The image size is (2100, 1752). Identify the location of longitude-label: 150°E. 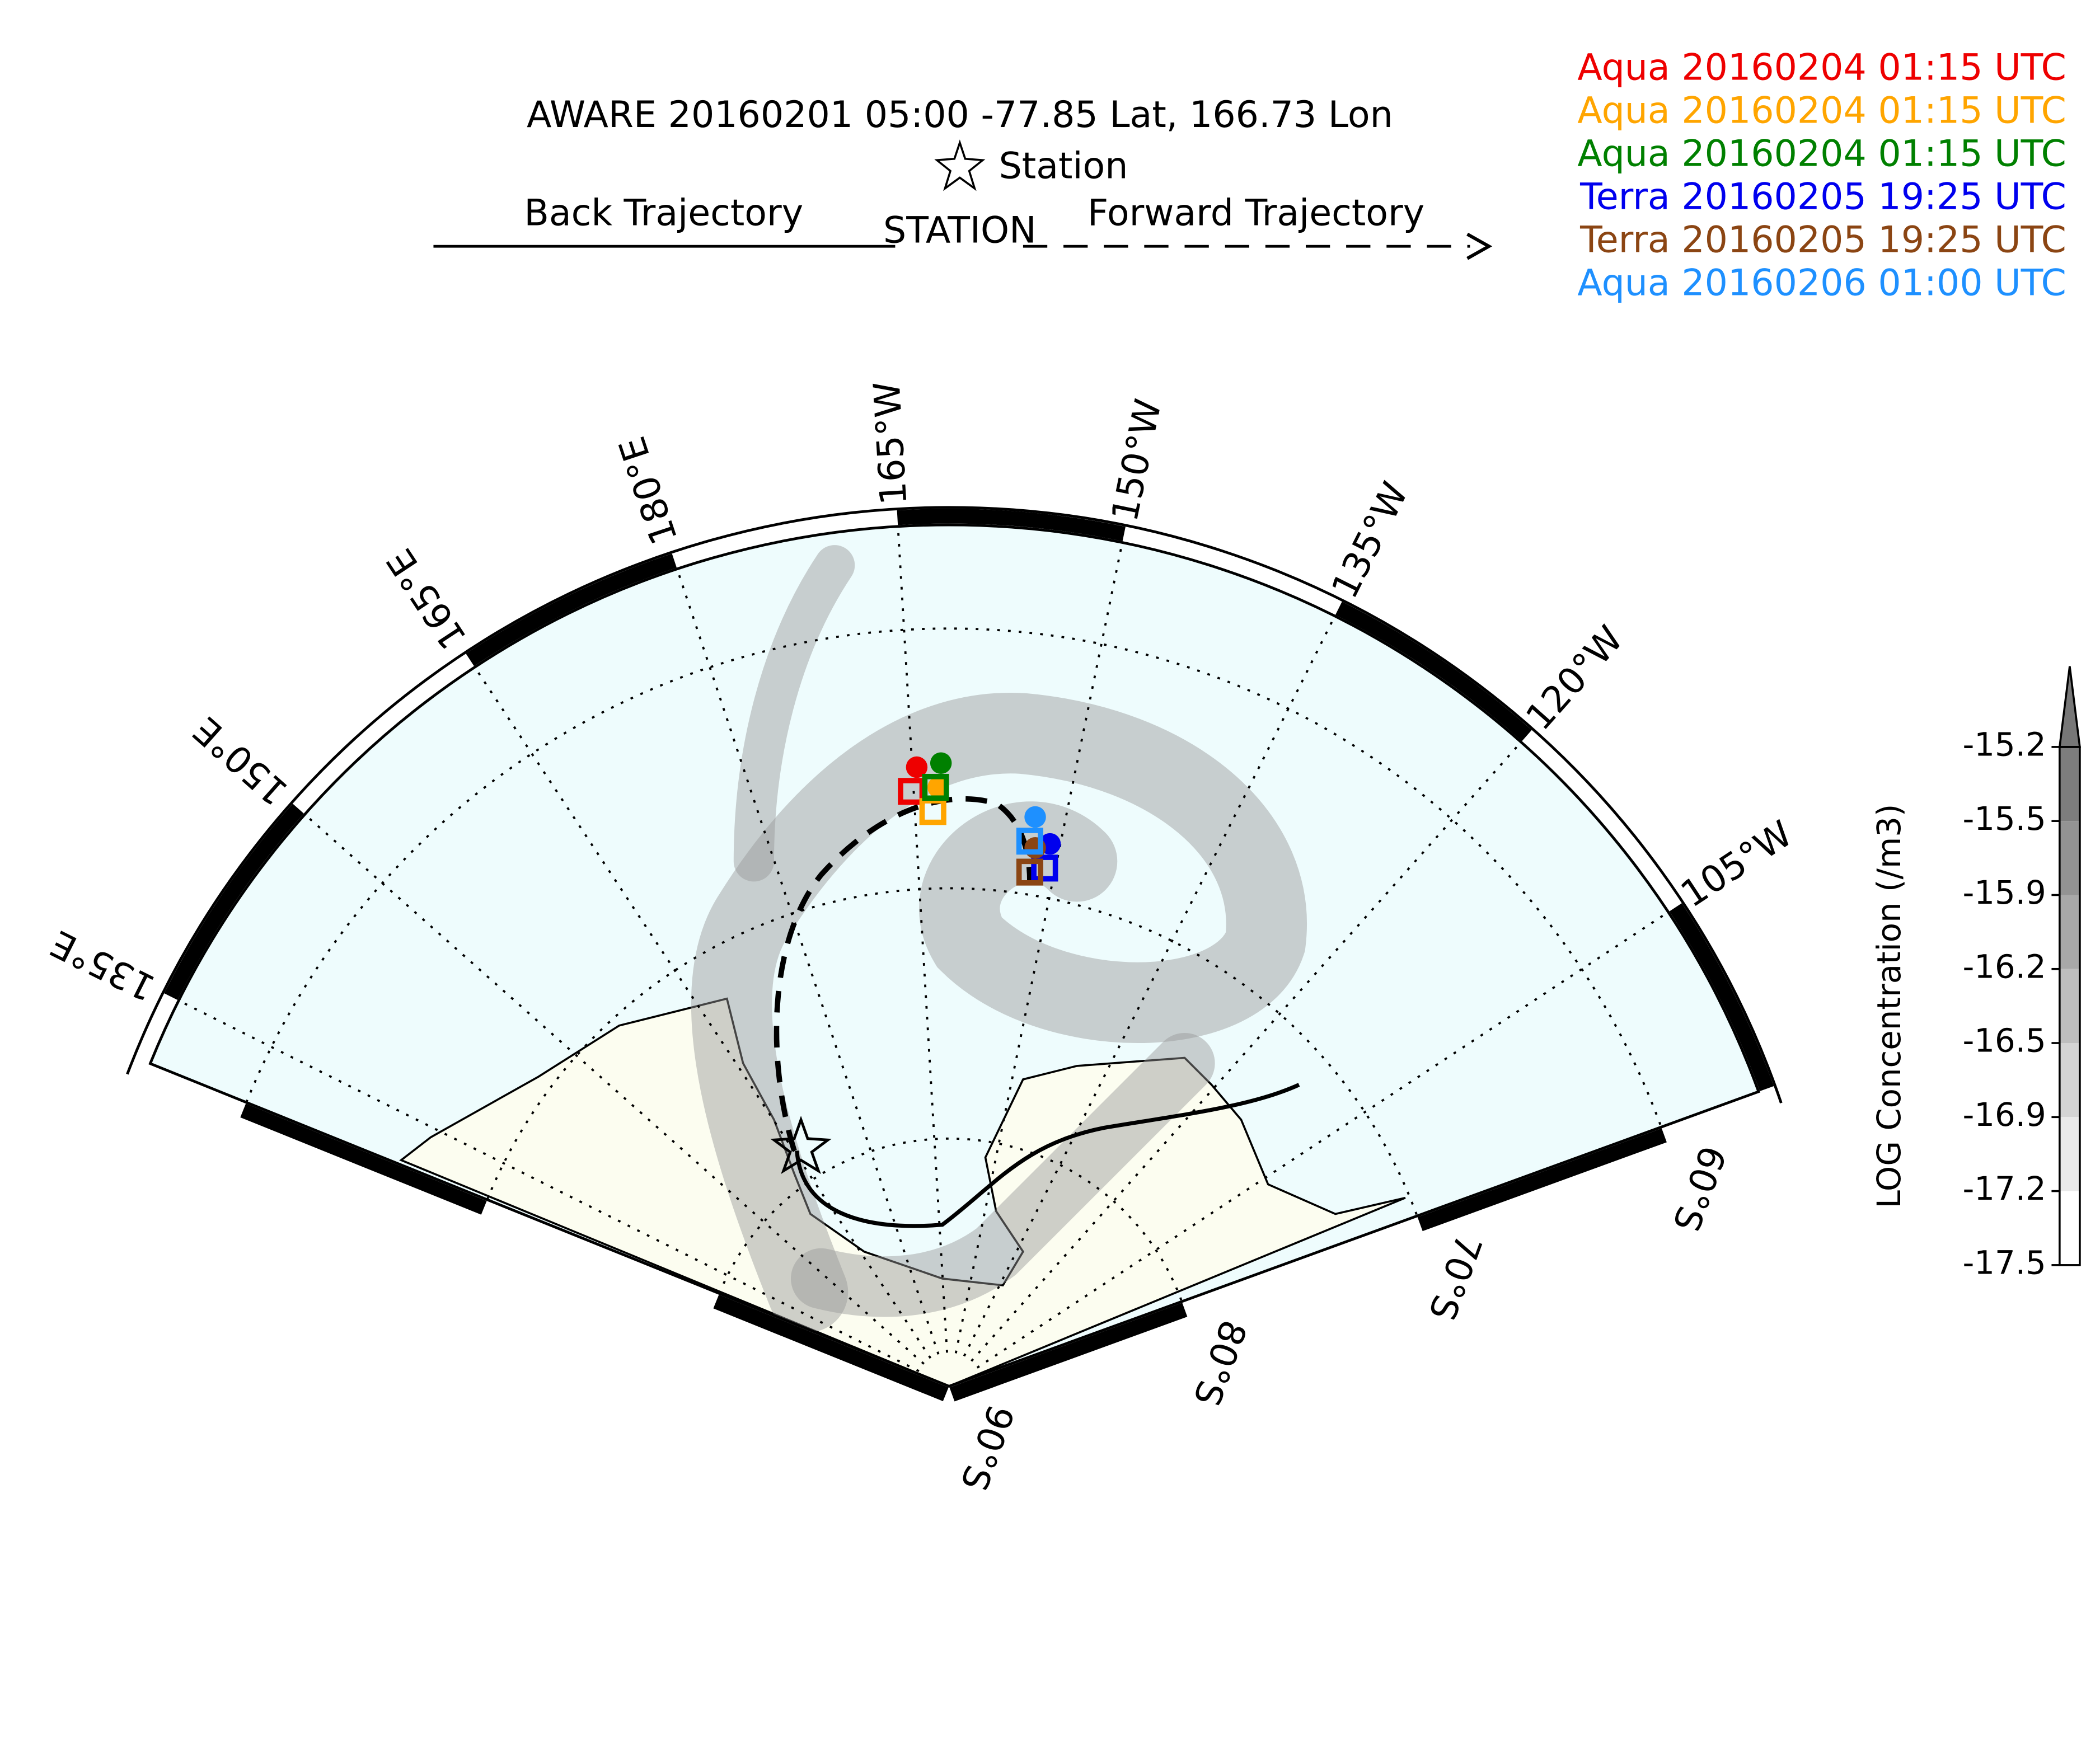
(241, 760).